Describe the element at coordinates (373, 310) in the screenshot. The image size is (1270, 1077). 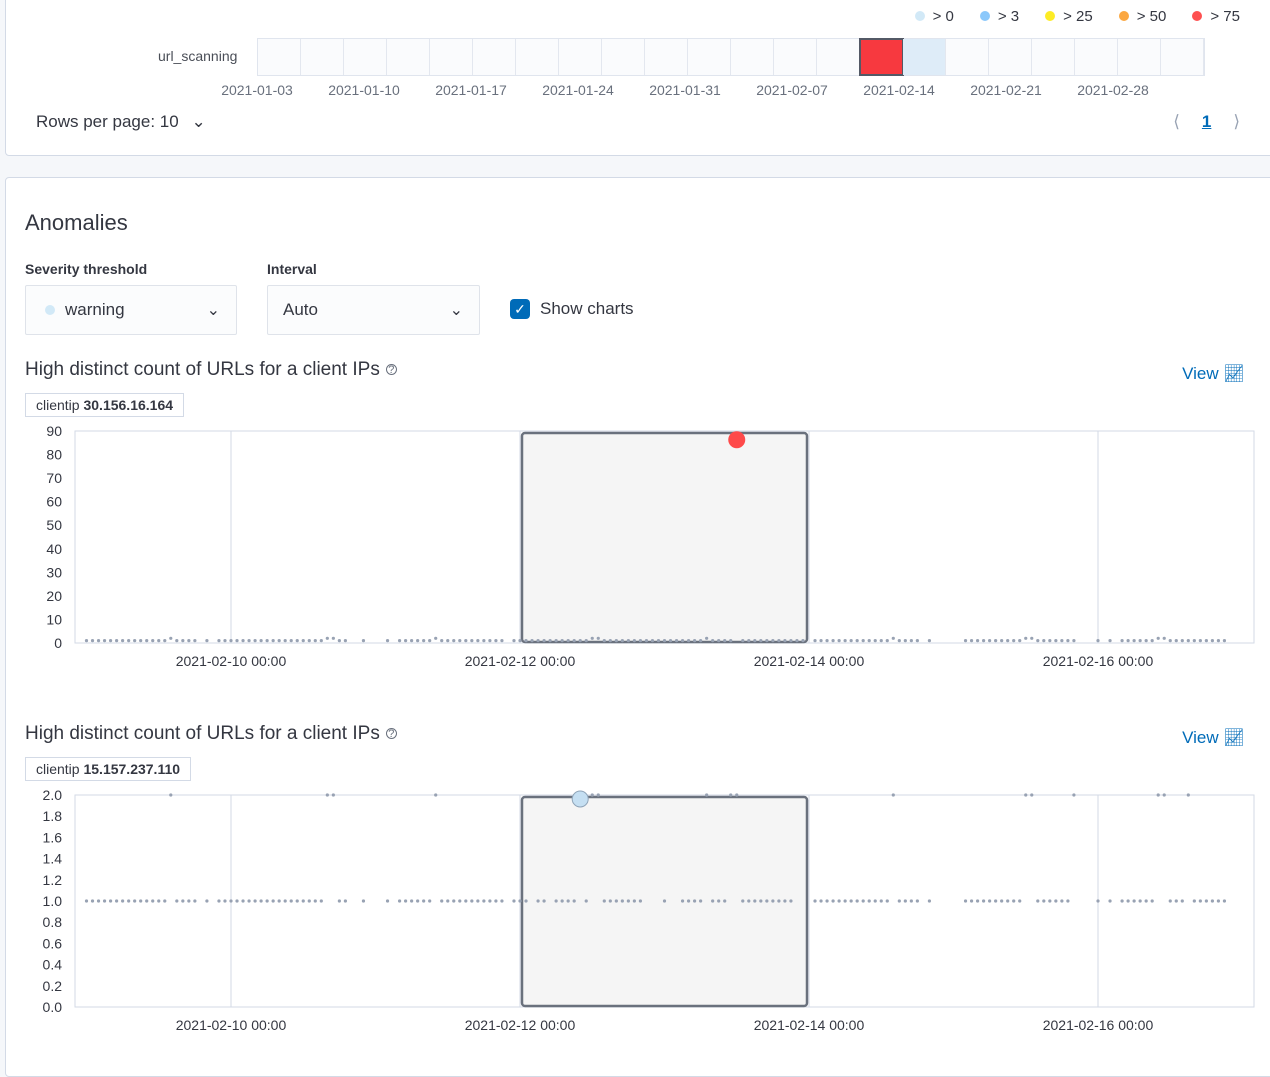
I see `interval-select: Auto ⌄` at that location.